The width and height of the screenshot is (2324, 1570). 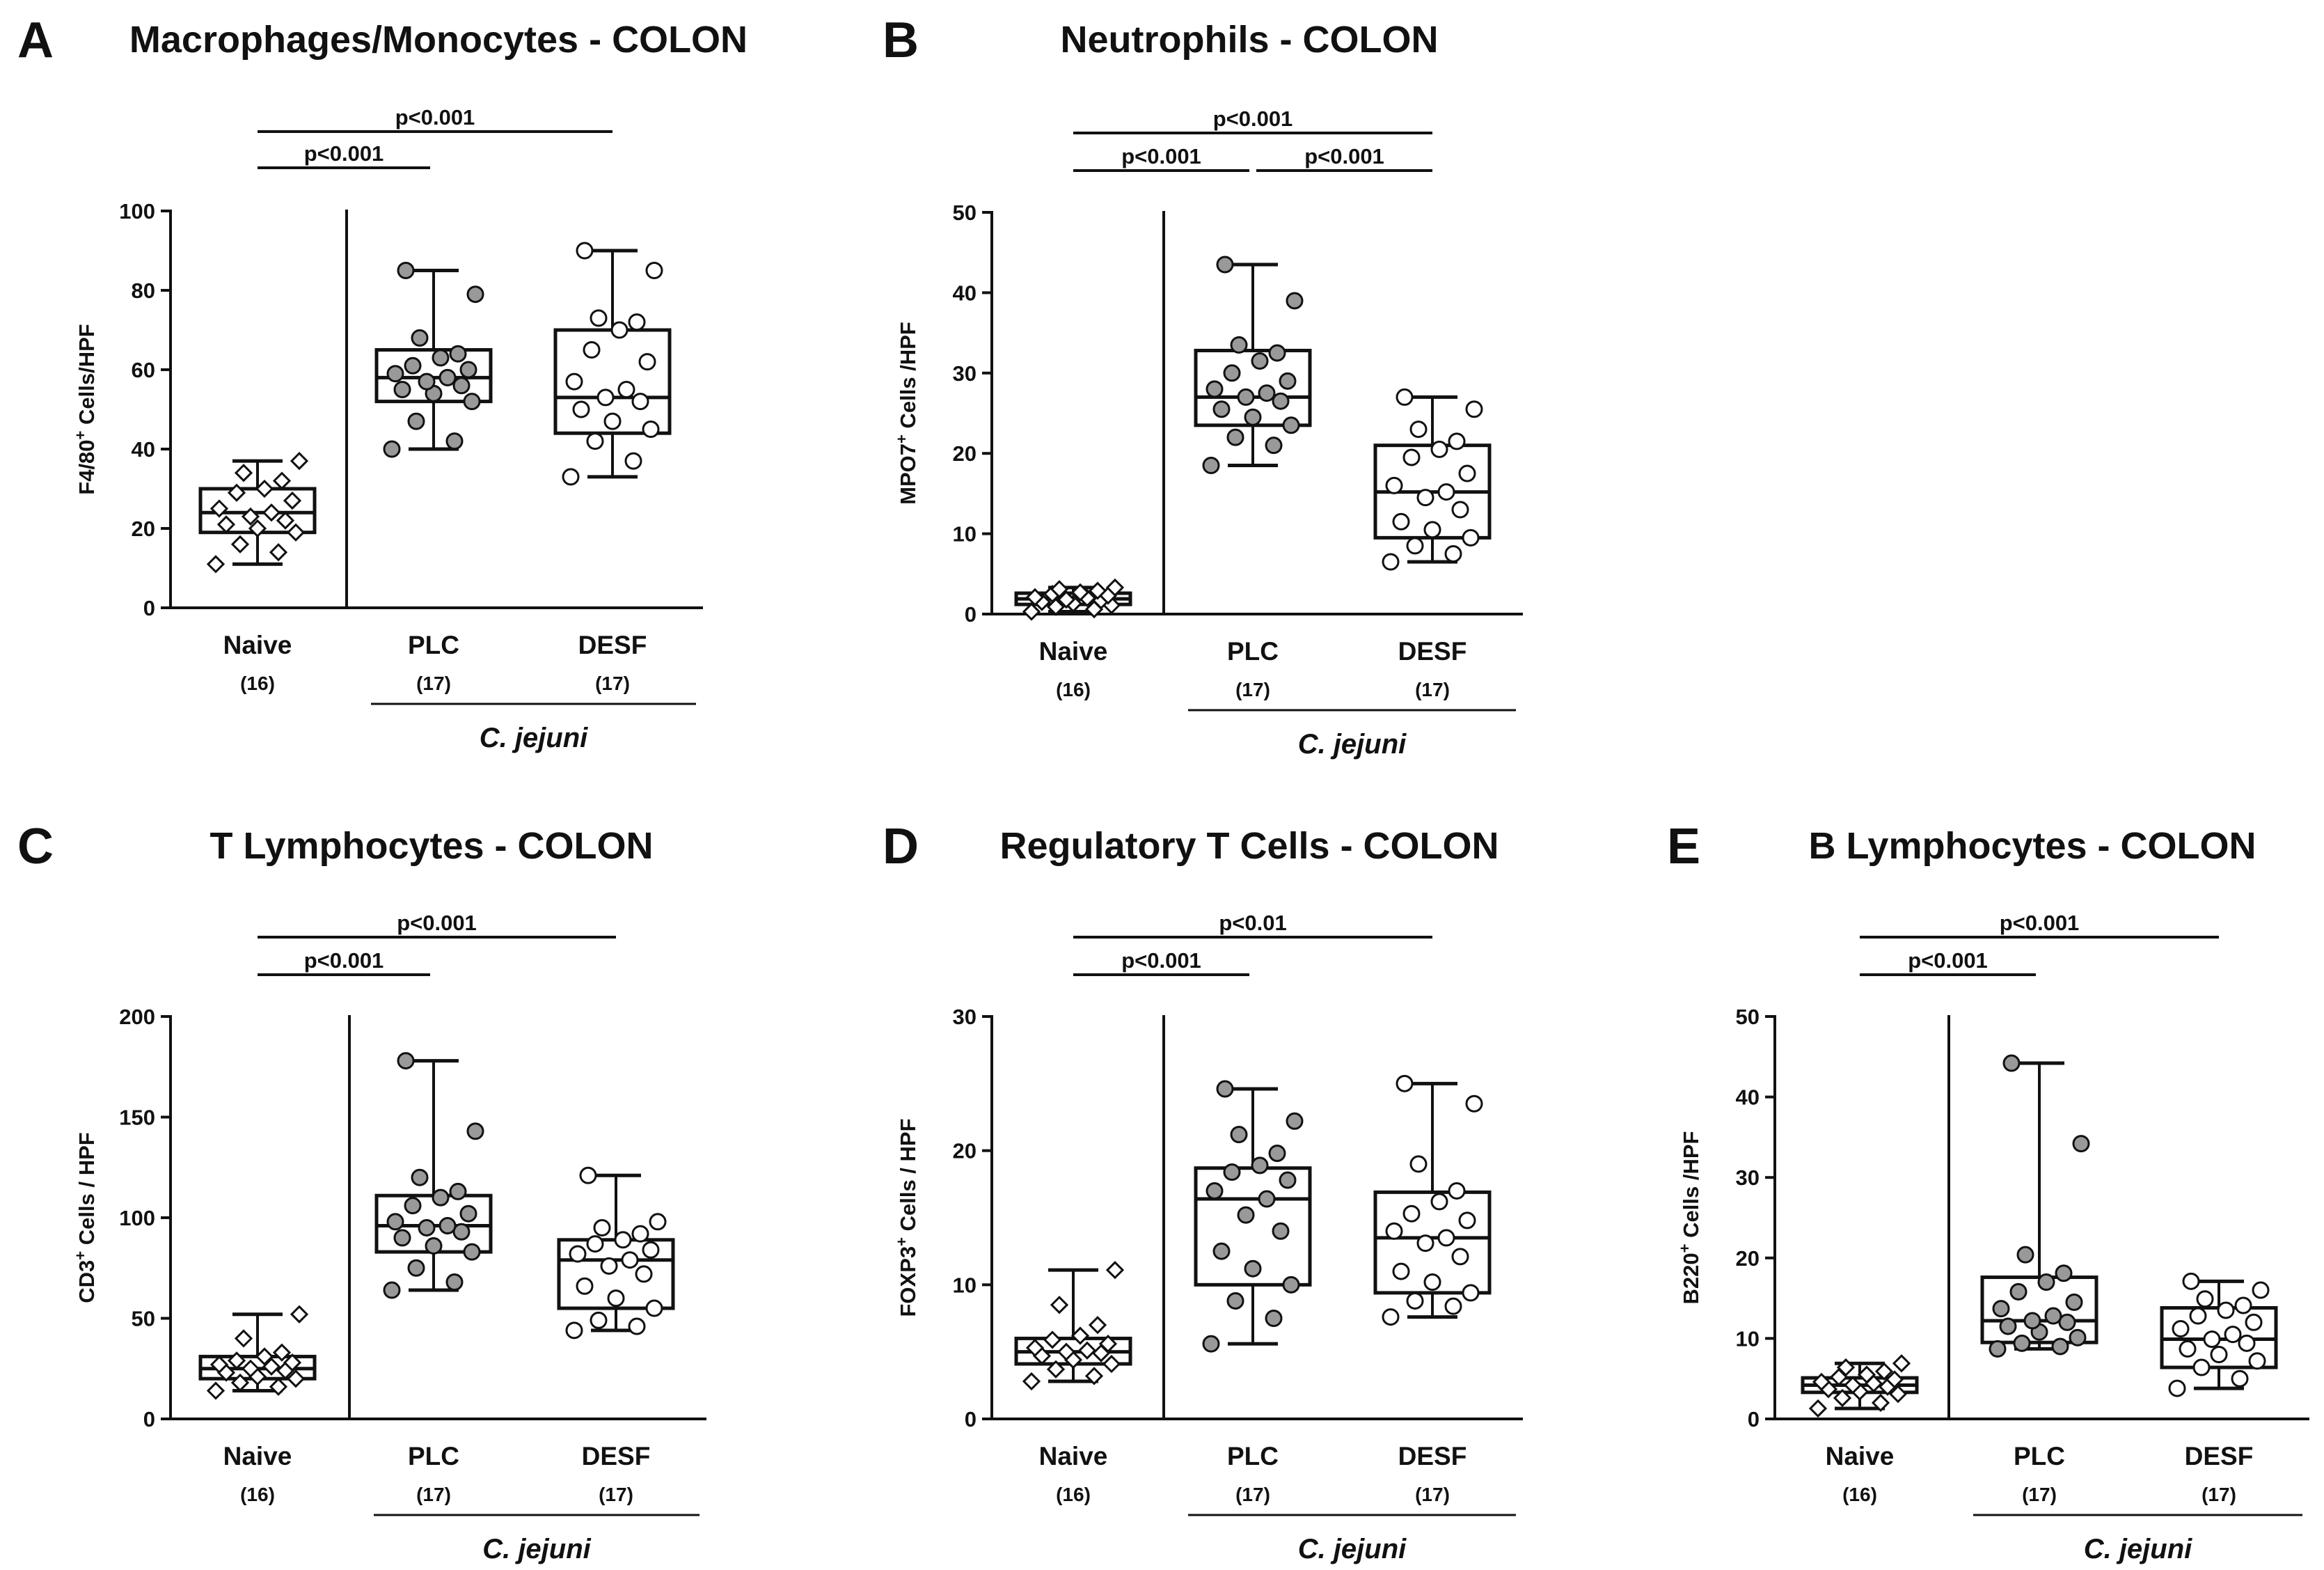 What do you see at coordinates (144, 370) in the screenshot?
I see `y-tick-label: 60` at bounding box center [144, 370].